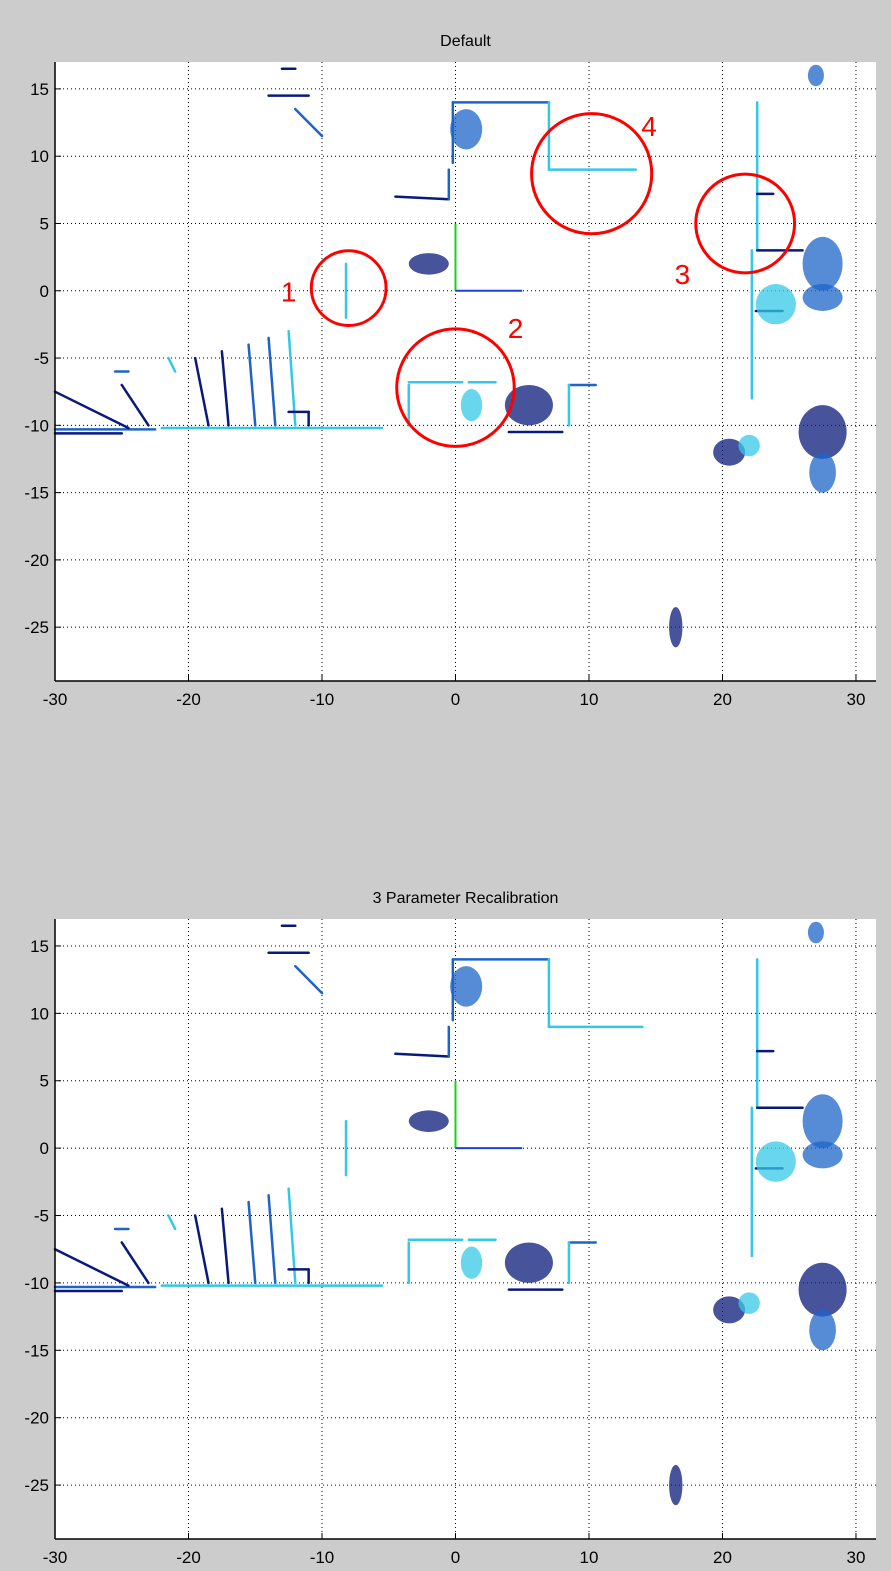 The height and width of the screenshot is (1571, 891). What do you see at coordinates (289, 292) in the screenshot?
I see `annotation-label-1: 1` at bounding box center [289, 292].